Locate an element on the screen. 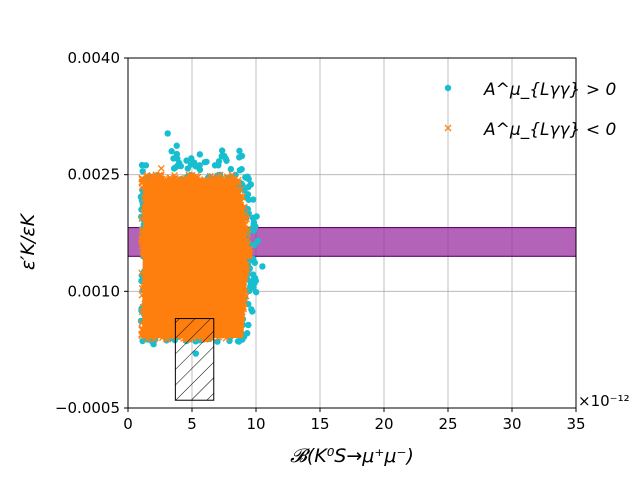 The width and height of the screenshot is (640, 480). x-tick-label: 10 is located at coordinates (255, 424).